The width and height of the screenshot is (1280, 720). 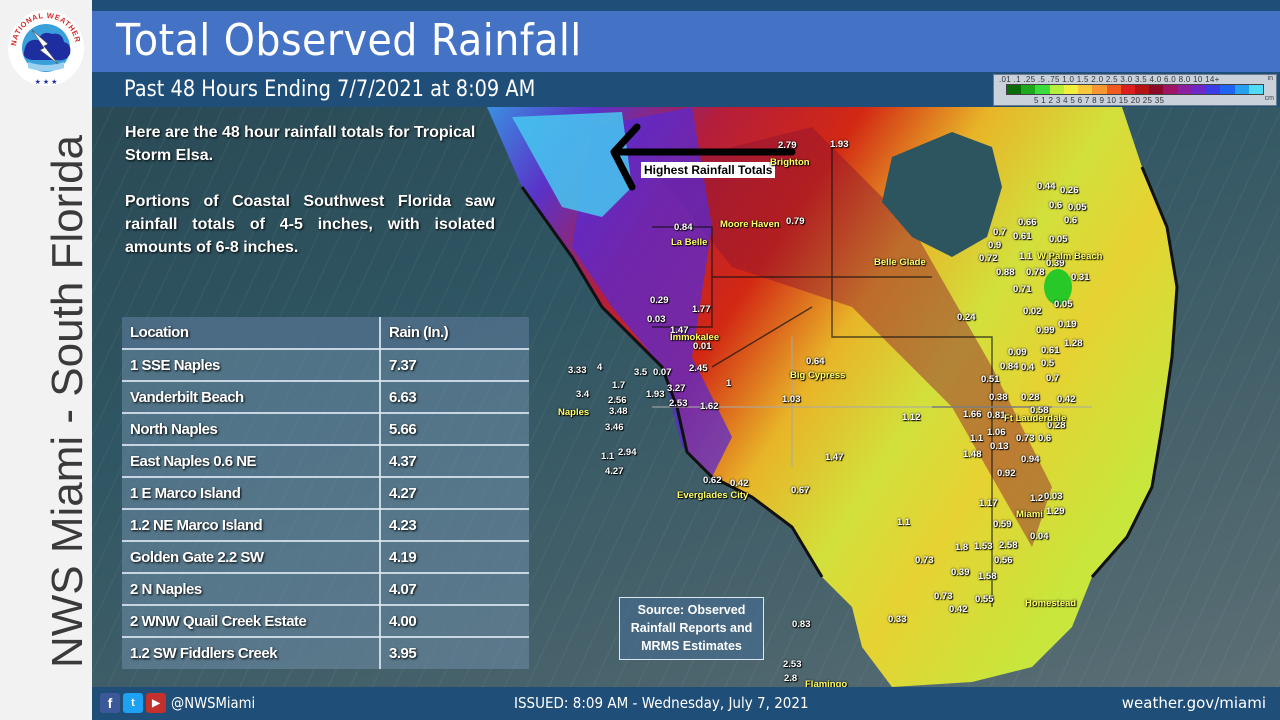 I want to click on social-handle: @NWSMiami, so click(x=213, y=703).